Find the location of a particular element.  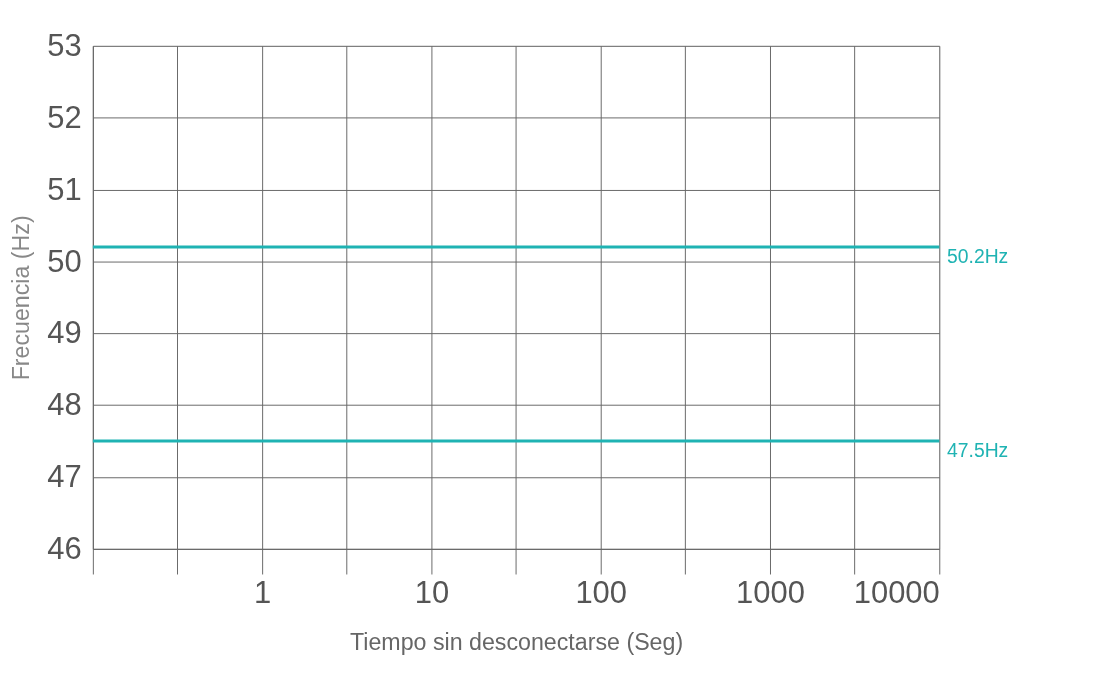

ref-line-label: 47.5Hz is located at coordinates (978, 449).